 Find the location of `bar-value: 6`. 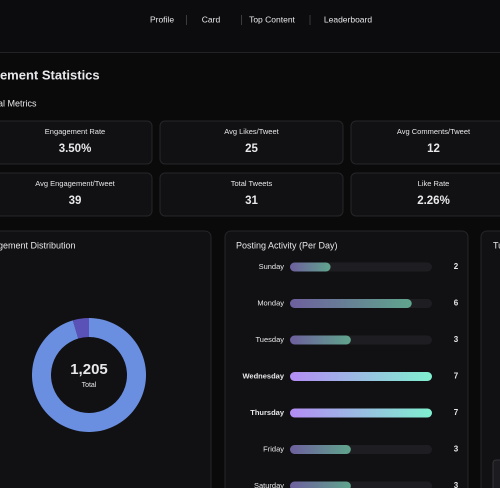

bar-value: 6 is located at coordinates (456, 303).